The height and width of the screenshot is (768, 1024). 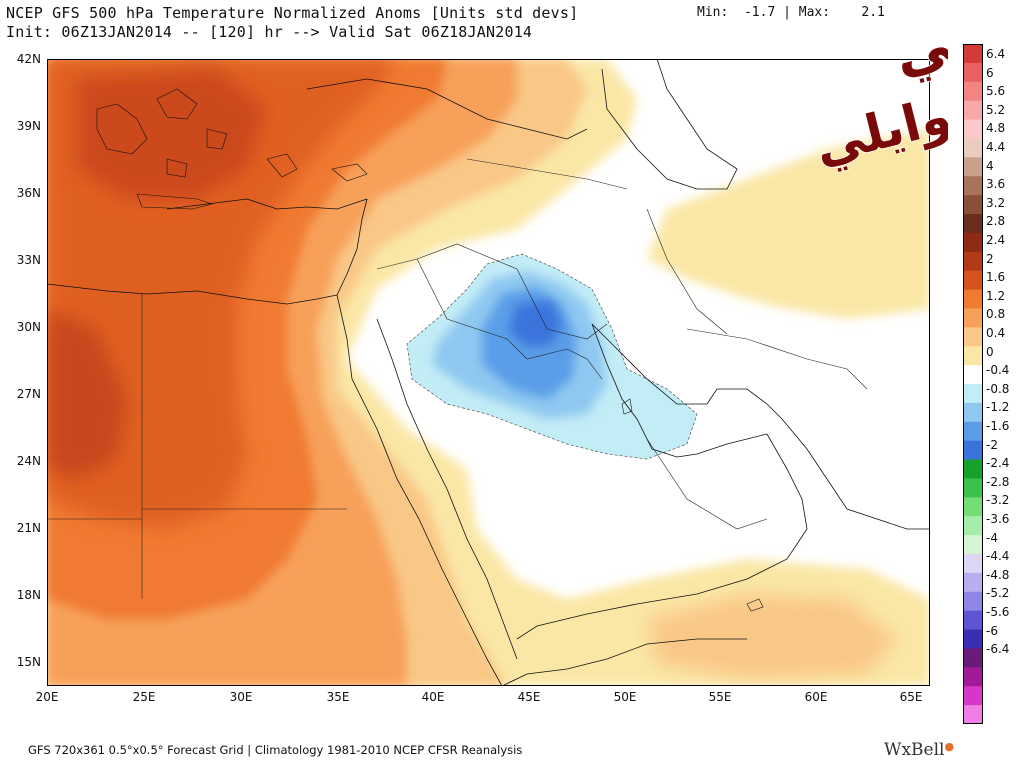 I want to click on colorbar-label: -2, so click(x=992, y=444).